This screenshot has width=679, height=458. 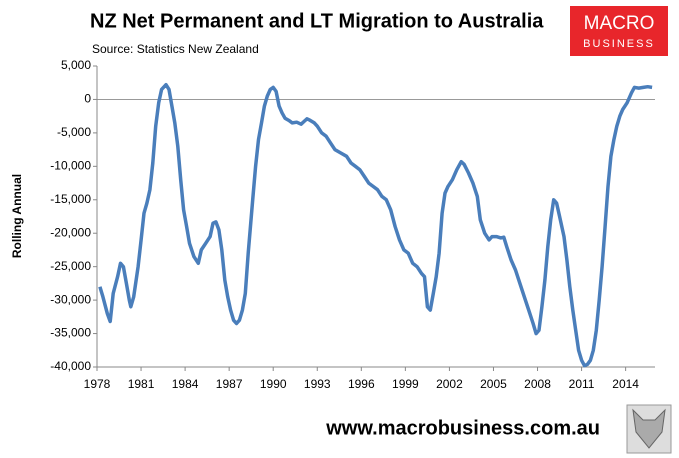 What do you see at coordinates (582, 384) in the screenshot?
I see `x-tick-label: 2011` at bounding box center [582, 384].